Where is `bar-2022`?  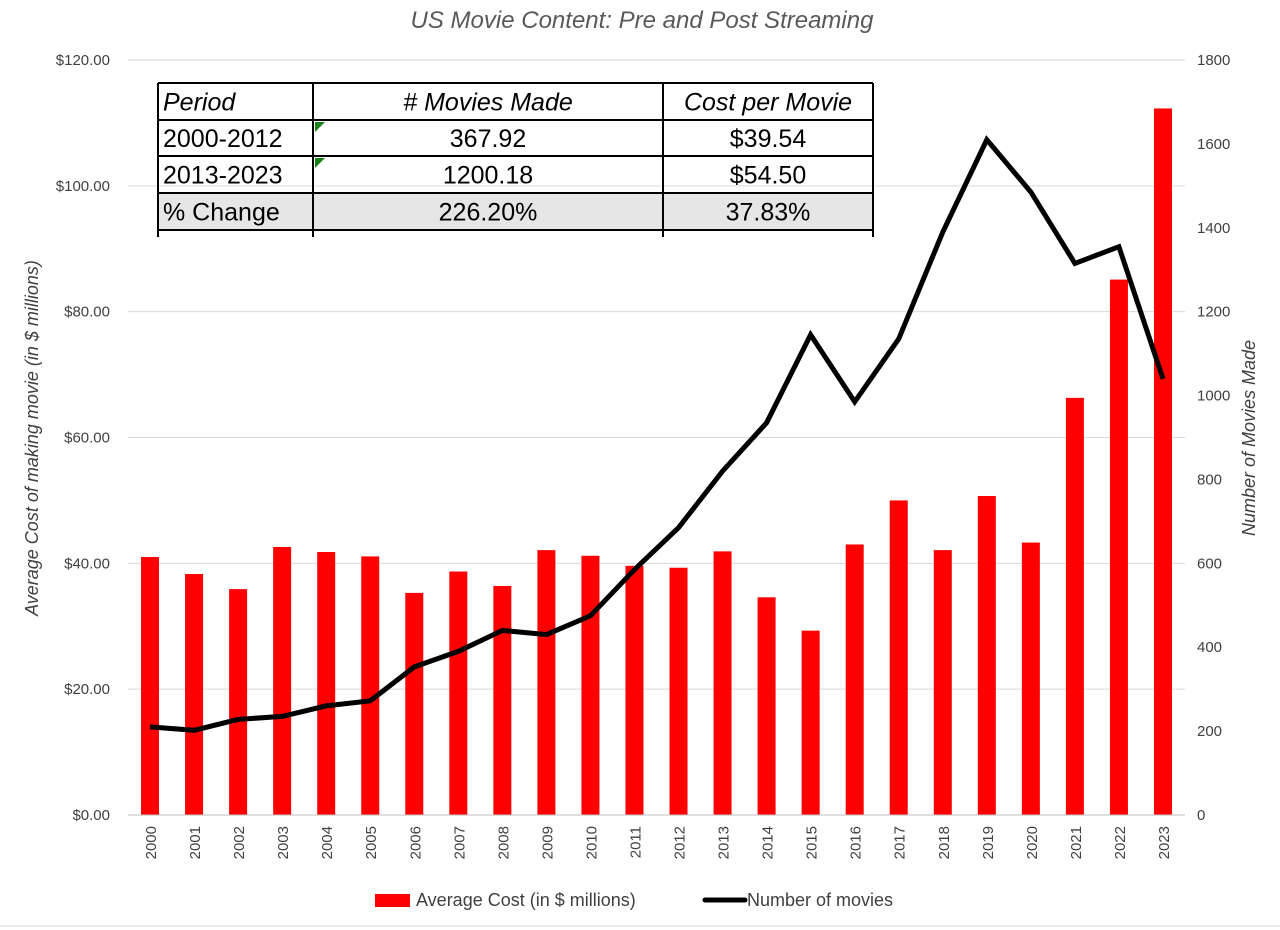 bar-2022 is located at coordinates (1118, 547).